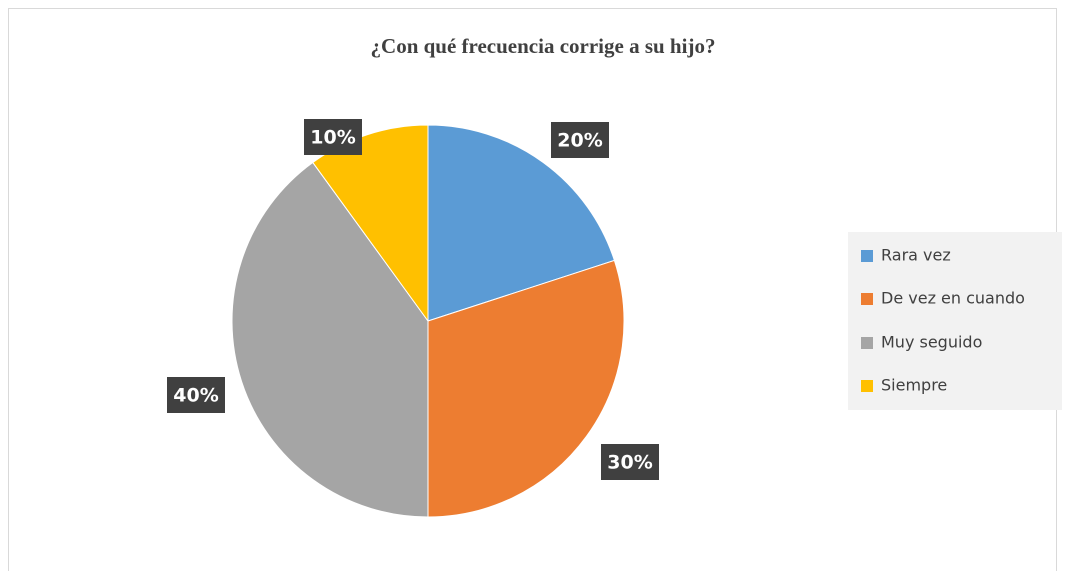  I want to click on data-label: 10%, so click(332, 138).